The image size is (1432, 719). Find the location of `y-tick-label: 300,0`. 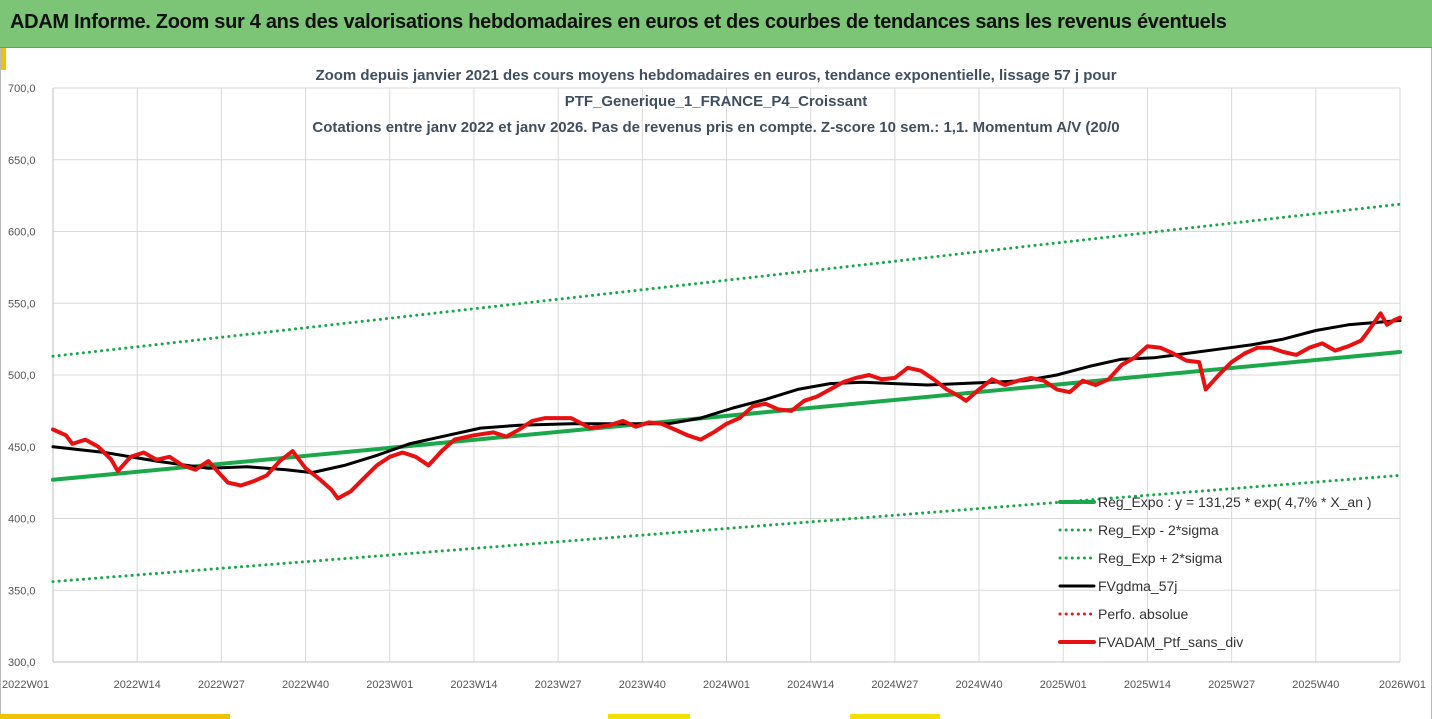

y-tick-label: 300,0 is located at coordinates (22, 663).